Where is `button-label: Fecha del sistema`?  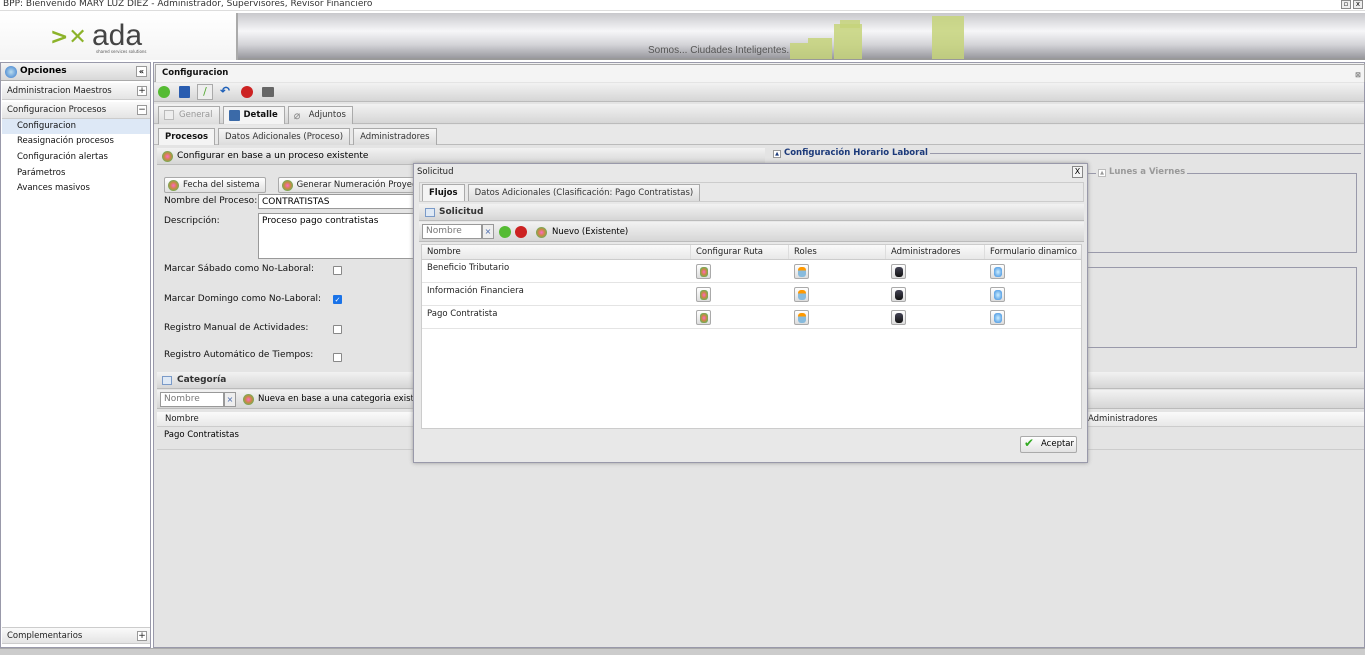
button-label: Fecha del sistema is located at coordinates (221, 185).